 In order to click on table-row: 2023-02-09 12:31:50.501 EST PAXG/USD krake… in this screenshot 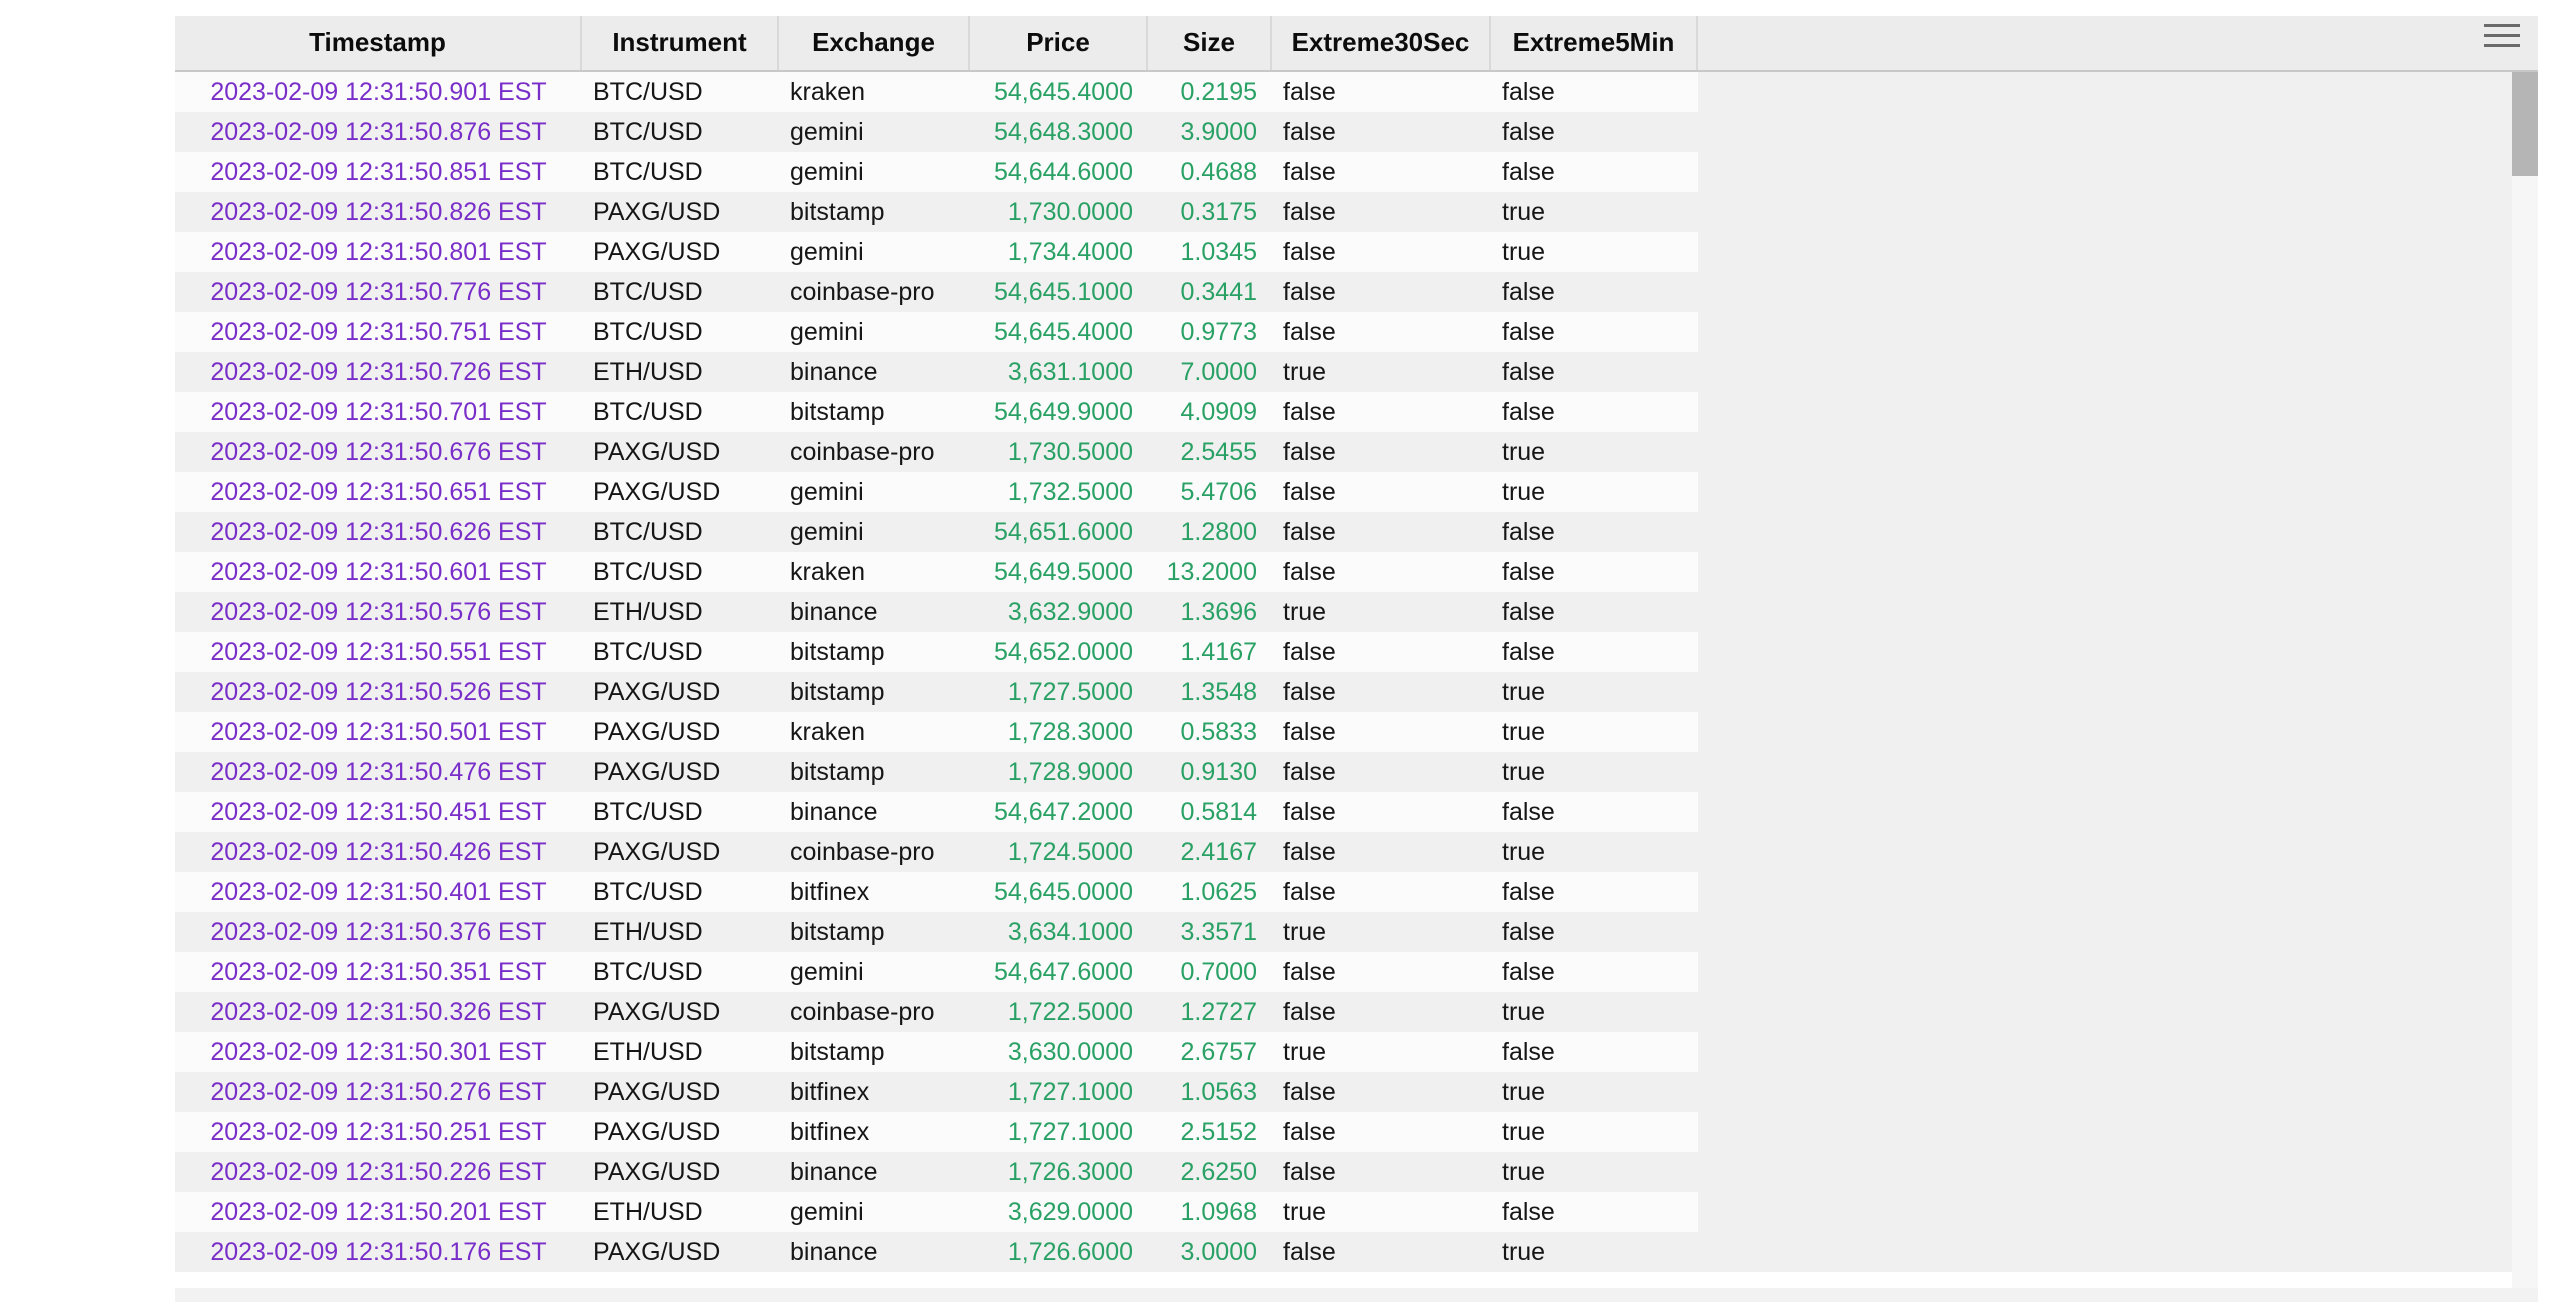, I will do `click(936, 732)`.